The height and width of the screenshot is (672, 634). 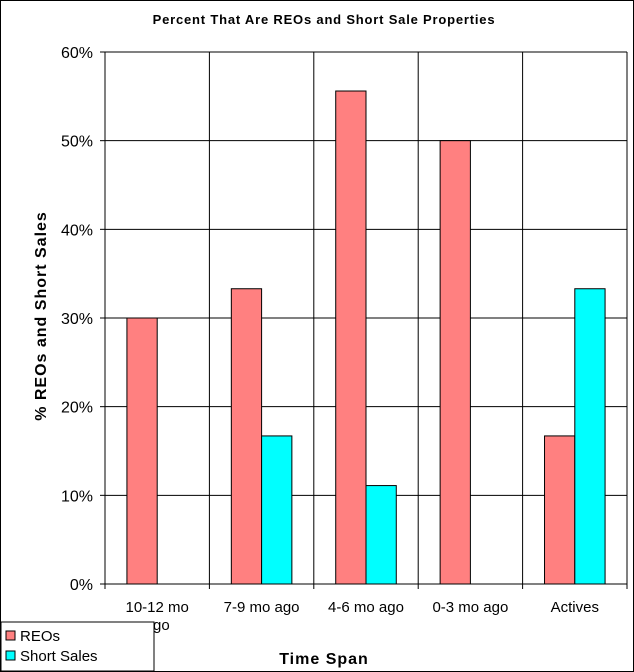 What do you see at coordinates (262, 607) in the screenshot?
I see `x-tick-label: 7-9 mo ago` at bounding box center [262, 607].